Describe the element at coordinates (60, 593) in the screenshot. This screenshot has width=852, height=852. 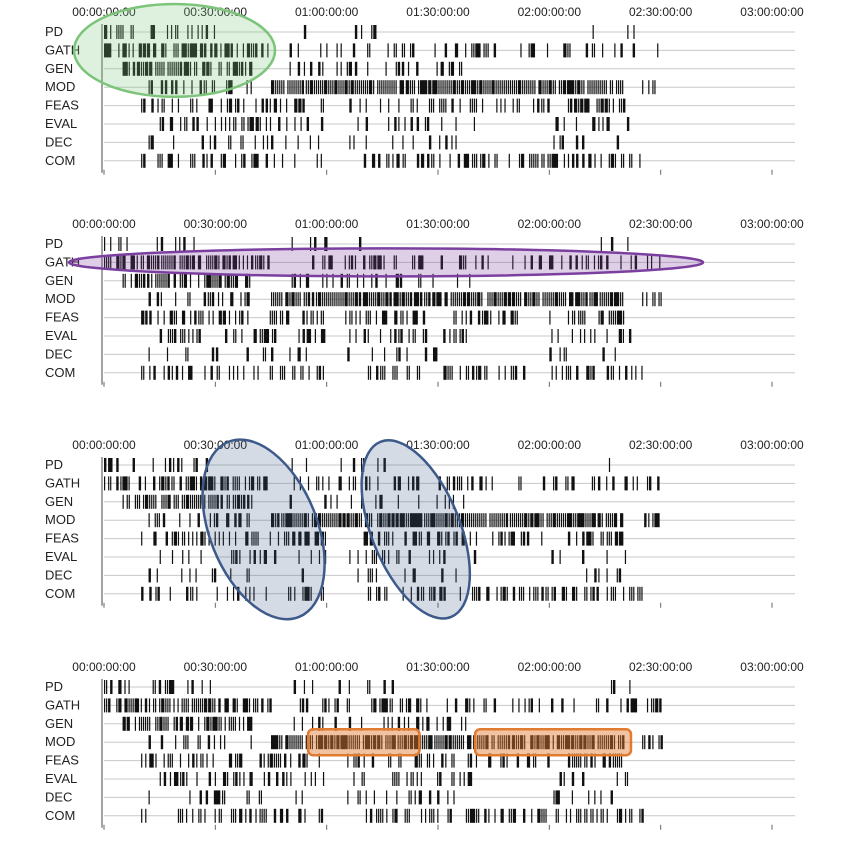
I see `row-label-com: COM` at that location.